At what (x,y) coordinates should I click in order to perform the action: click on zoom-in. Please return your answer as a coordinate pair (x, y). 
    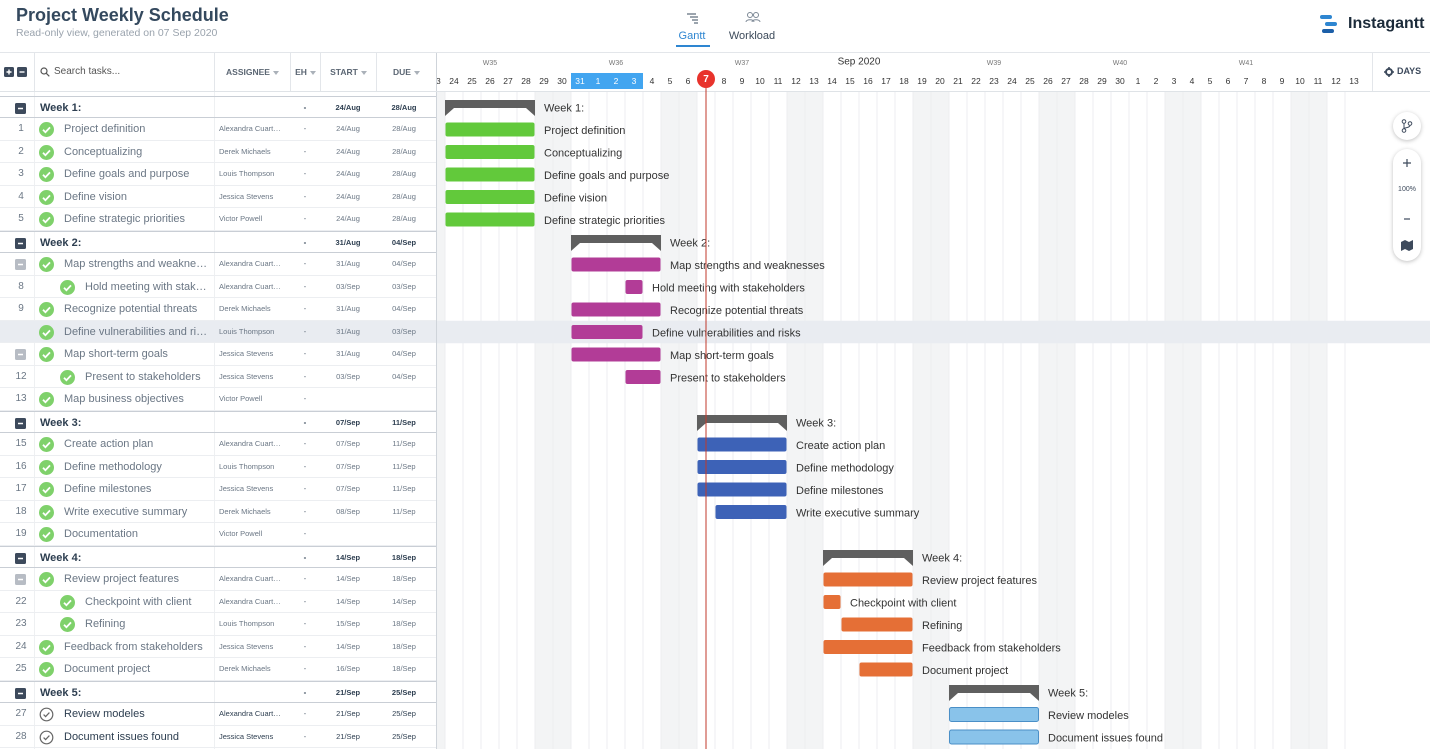
    Looking at the image, I should click on (1407, 163).